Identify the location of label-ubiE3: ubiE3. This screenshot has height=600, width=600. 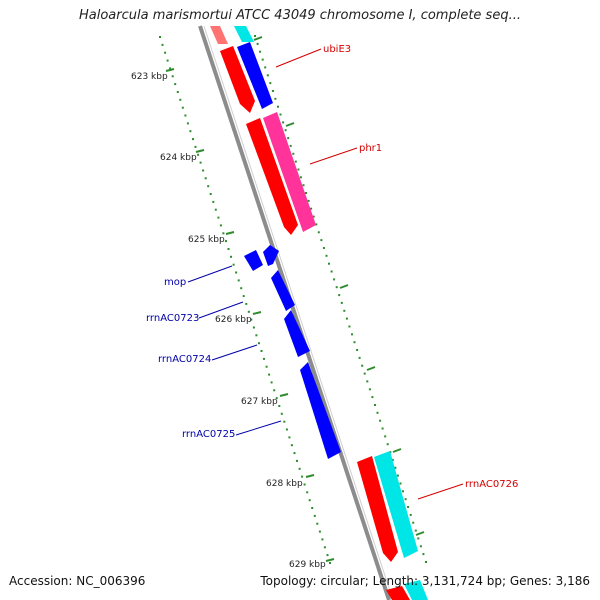
(337, 49).